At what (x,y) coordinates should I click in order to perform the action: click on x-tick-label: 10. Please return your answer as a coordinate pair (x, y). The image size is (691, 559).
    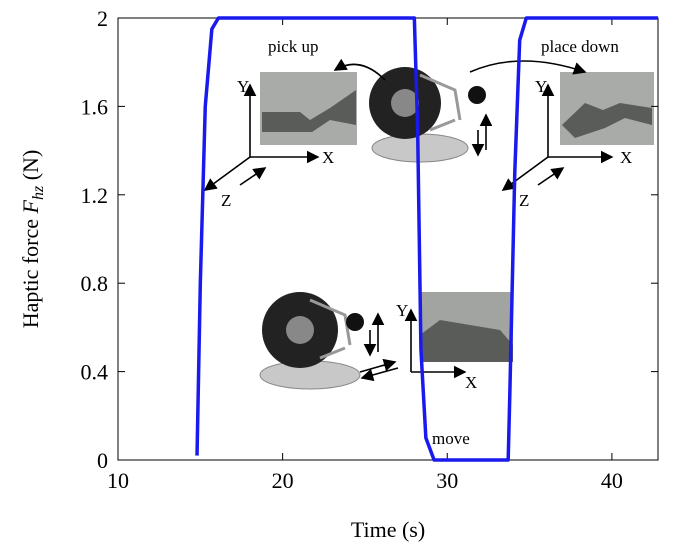
    Looking at the image, I should click on (118, 480).